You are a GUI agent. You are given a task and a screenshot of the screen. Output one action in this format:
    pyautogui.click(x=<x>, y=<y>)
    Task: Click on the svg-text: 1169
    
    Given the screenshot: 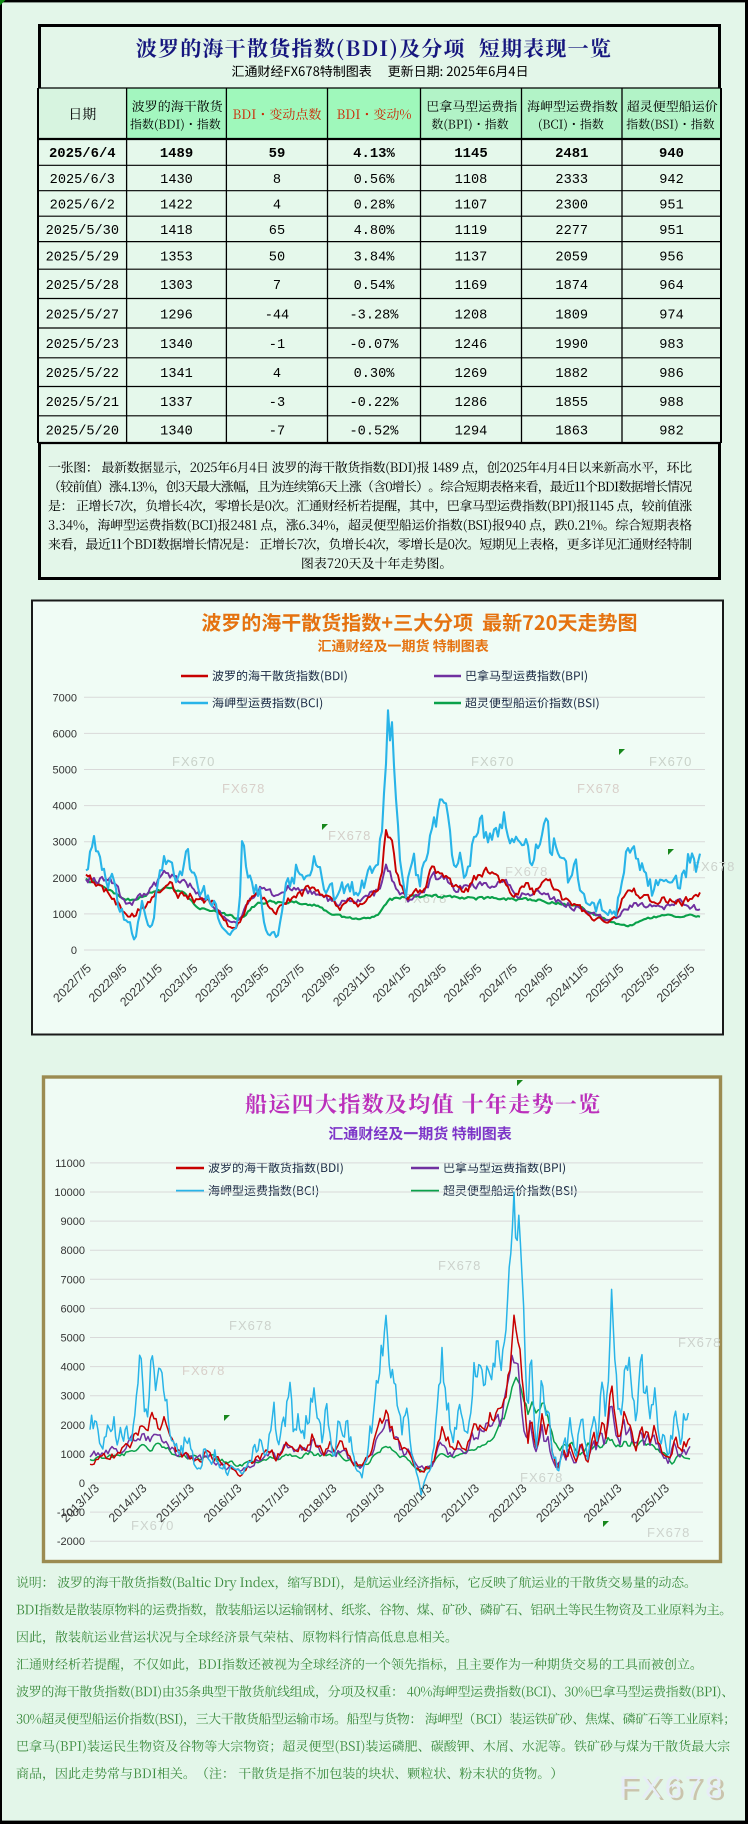 What is the action you would take?
    pyautogui.click(x=471, y=286)
    